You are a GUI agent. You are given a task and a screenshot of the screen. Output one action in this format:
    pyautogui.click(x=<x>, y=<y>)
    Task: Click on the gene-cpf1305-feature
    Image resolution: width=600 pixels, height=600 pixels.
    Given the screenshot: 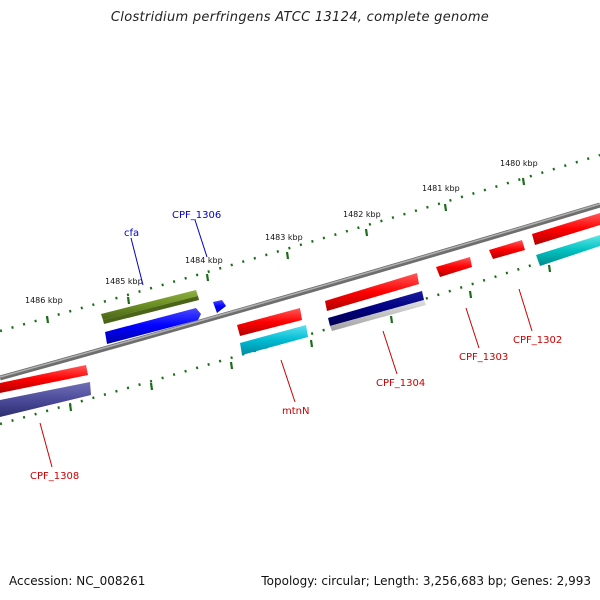 What is the action you would take?
    pyautogui.click(x=153, y=326)
    